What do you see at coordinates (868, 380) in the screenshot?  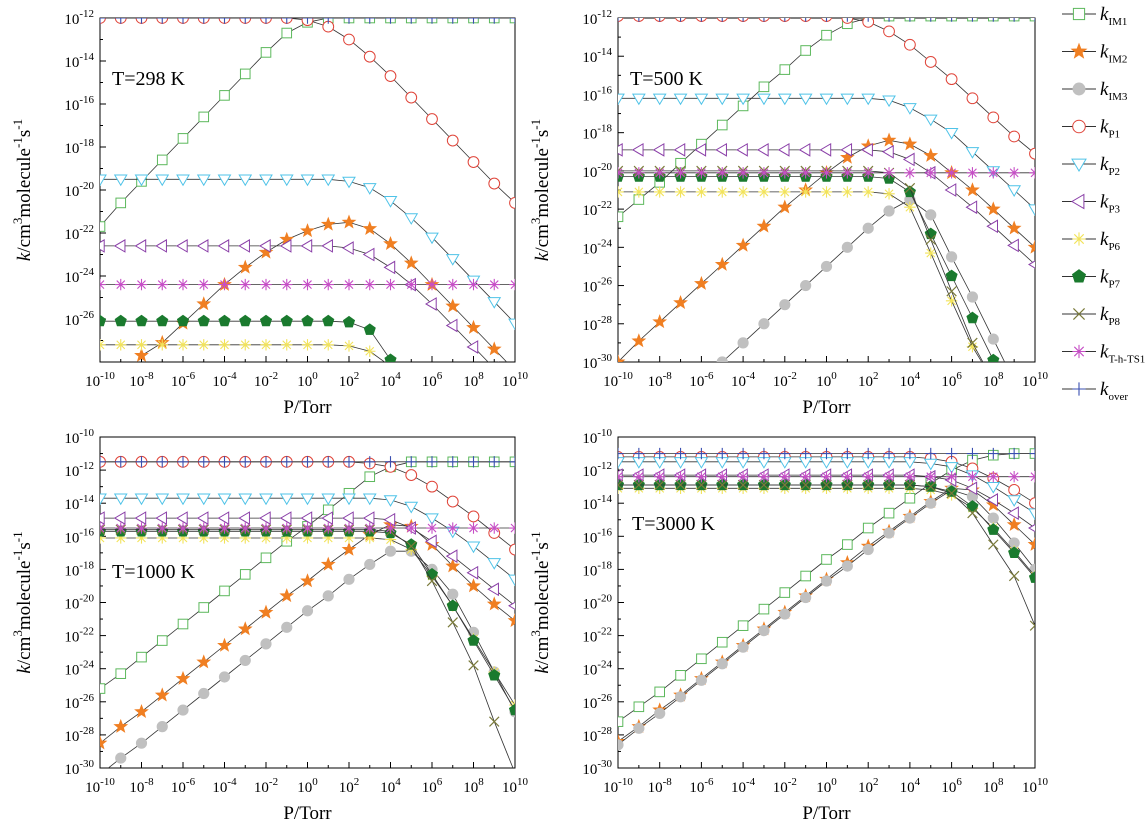 I see `x-tick-label: 10²` at bounding box center [868, 380].